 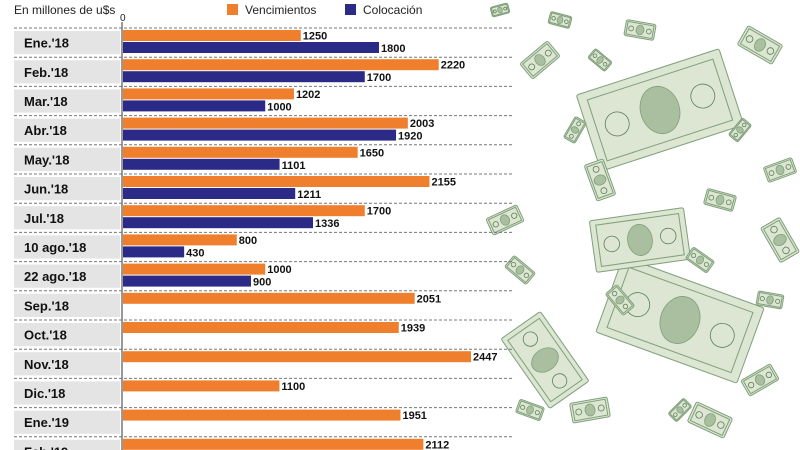 I want to click on category-label: Mar.'18, so click(x=46, y=101).